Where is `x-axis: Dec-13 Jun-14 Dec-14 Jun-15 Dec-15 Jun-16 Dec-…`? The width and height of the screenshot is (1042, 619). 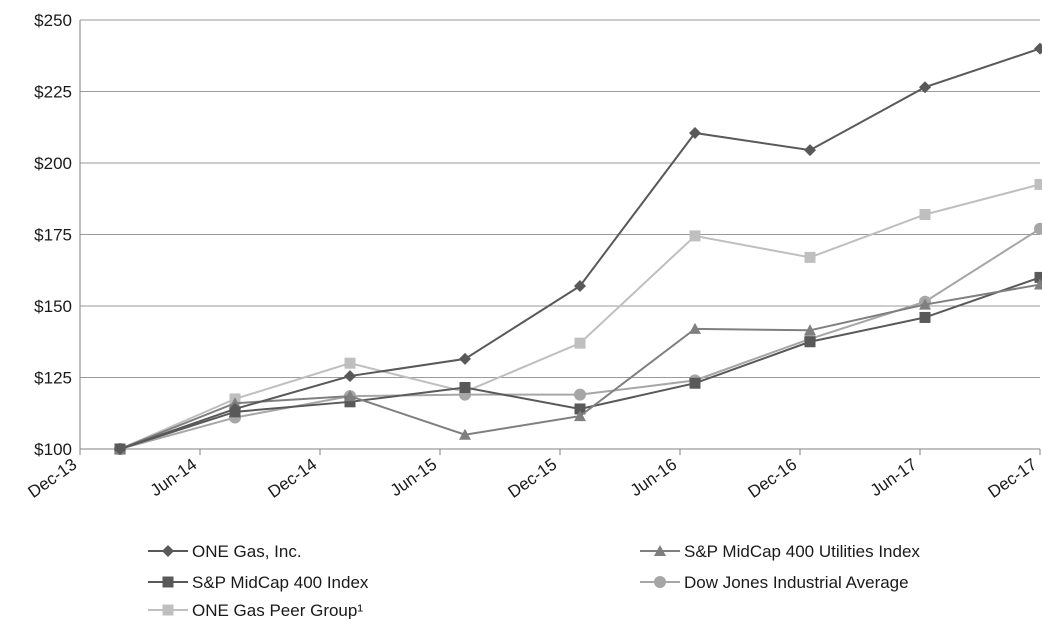
x-axis: Dec-13 Jun-14 Dec-14 Jun-15 Dec-15 Jun-16 Dec-… is located at coordinates (532, 475).